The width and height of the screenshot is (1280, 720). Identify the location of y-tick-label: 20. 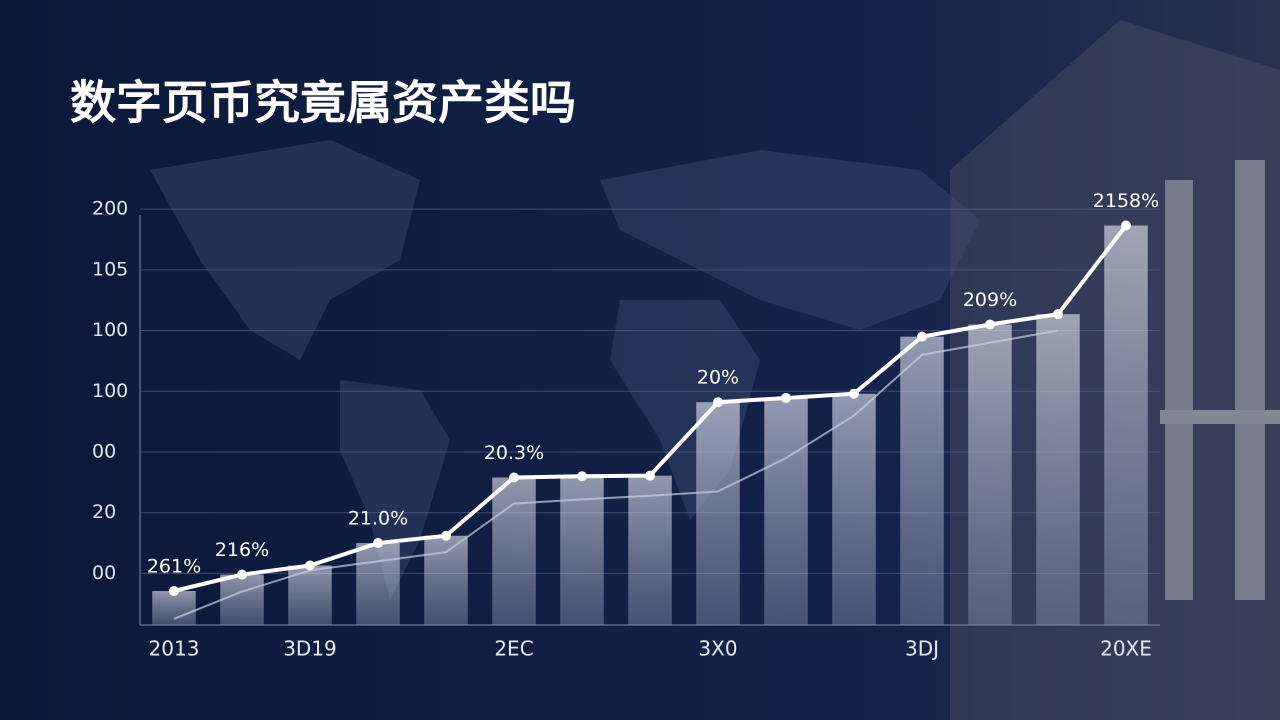
(104, 512).